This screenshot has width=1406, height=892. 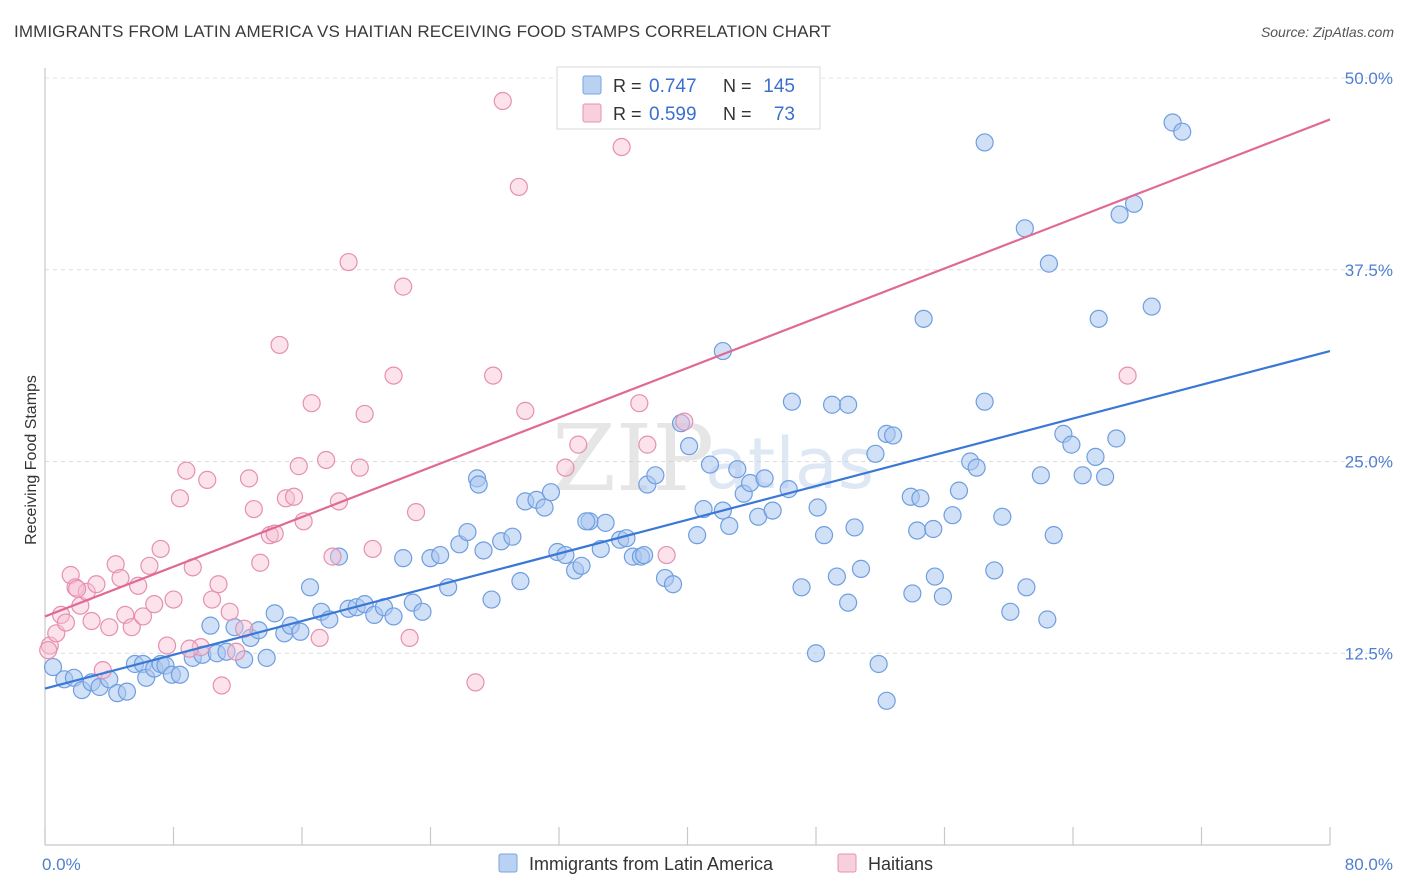 What do you see at coordinates (737, 86) in the screenshot?
I see `legend-blue-n-label: N =` at bounding box center [737, 86].